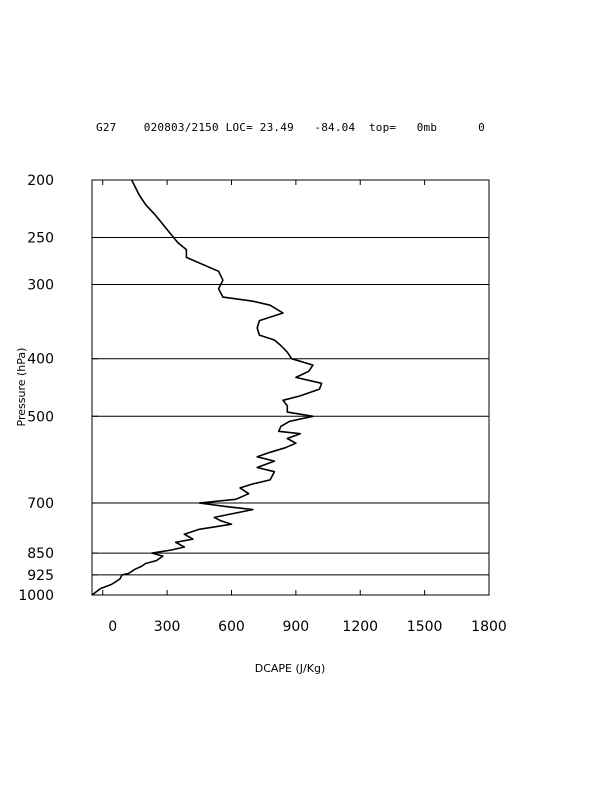  Describe the element at coordinates (58, 388) in the screenshot. I see `y-axis: 200 250 300 400 500 700 850 925 1000` at that location.